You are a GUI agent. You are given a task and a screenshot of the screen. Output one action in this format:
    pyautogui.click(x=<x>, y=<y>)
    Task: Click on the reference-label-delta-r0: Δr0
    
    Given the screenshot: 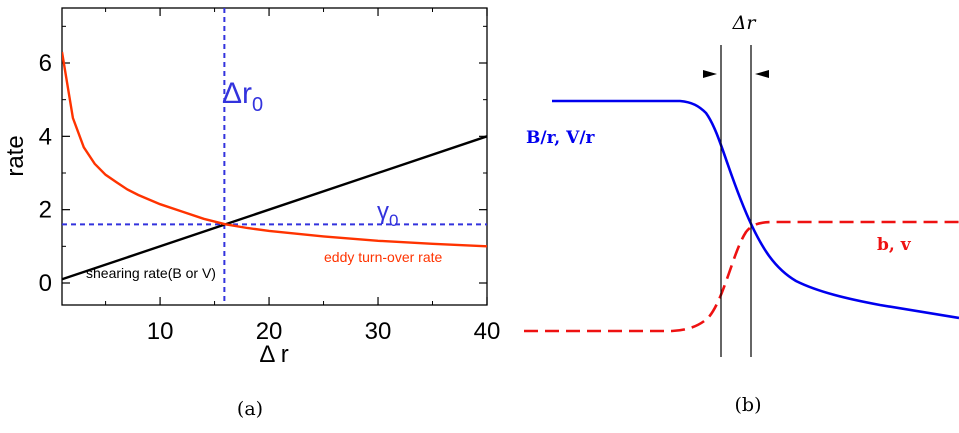 What is the action you would take?
    pyautogui.click(x=242, y=96)
    